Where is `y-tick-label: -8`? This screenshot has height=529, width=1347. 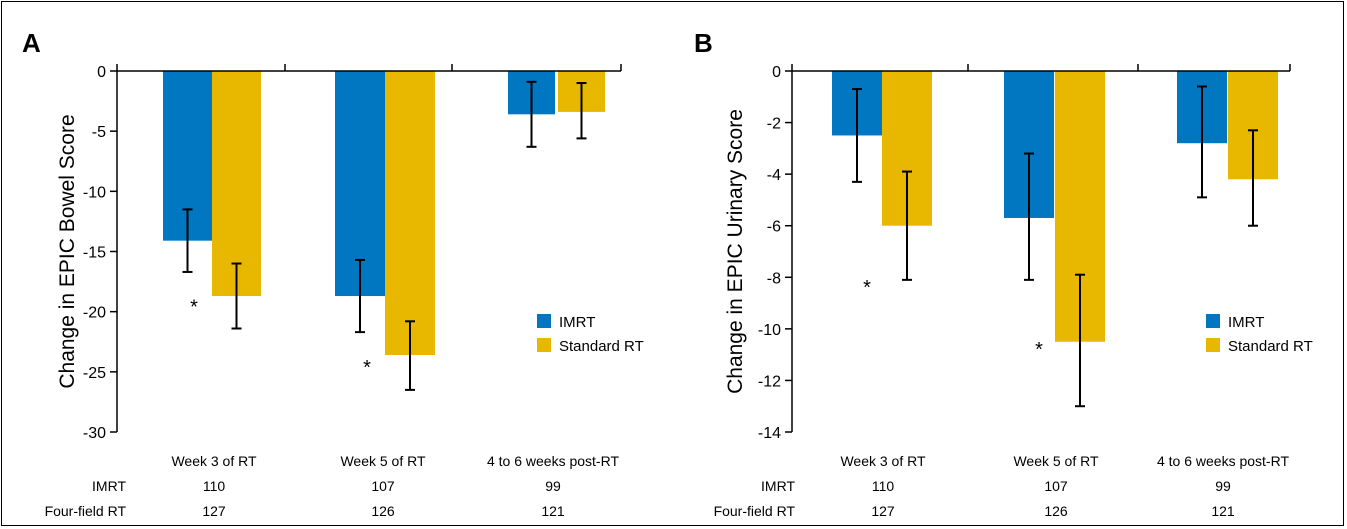
y-tick-label: -8 is located at coordinates (774, 278).